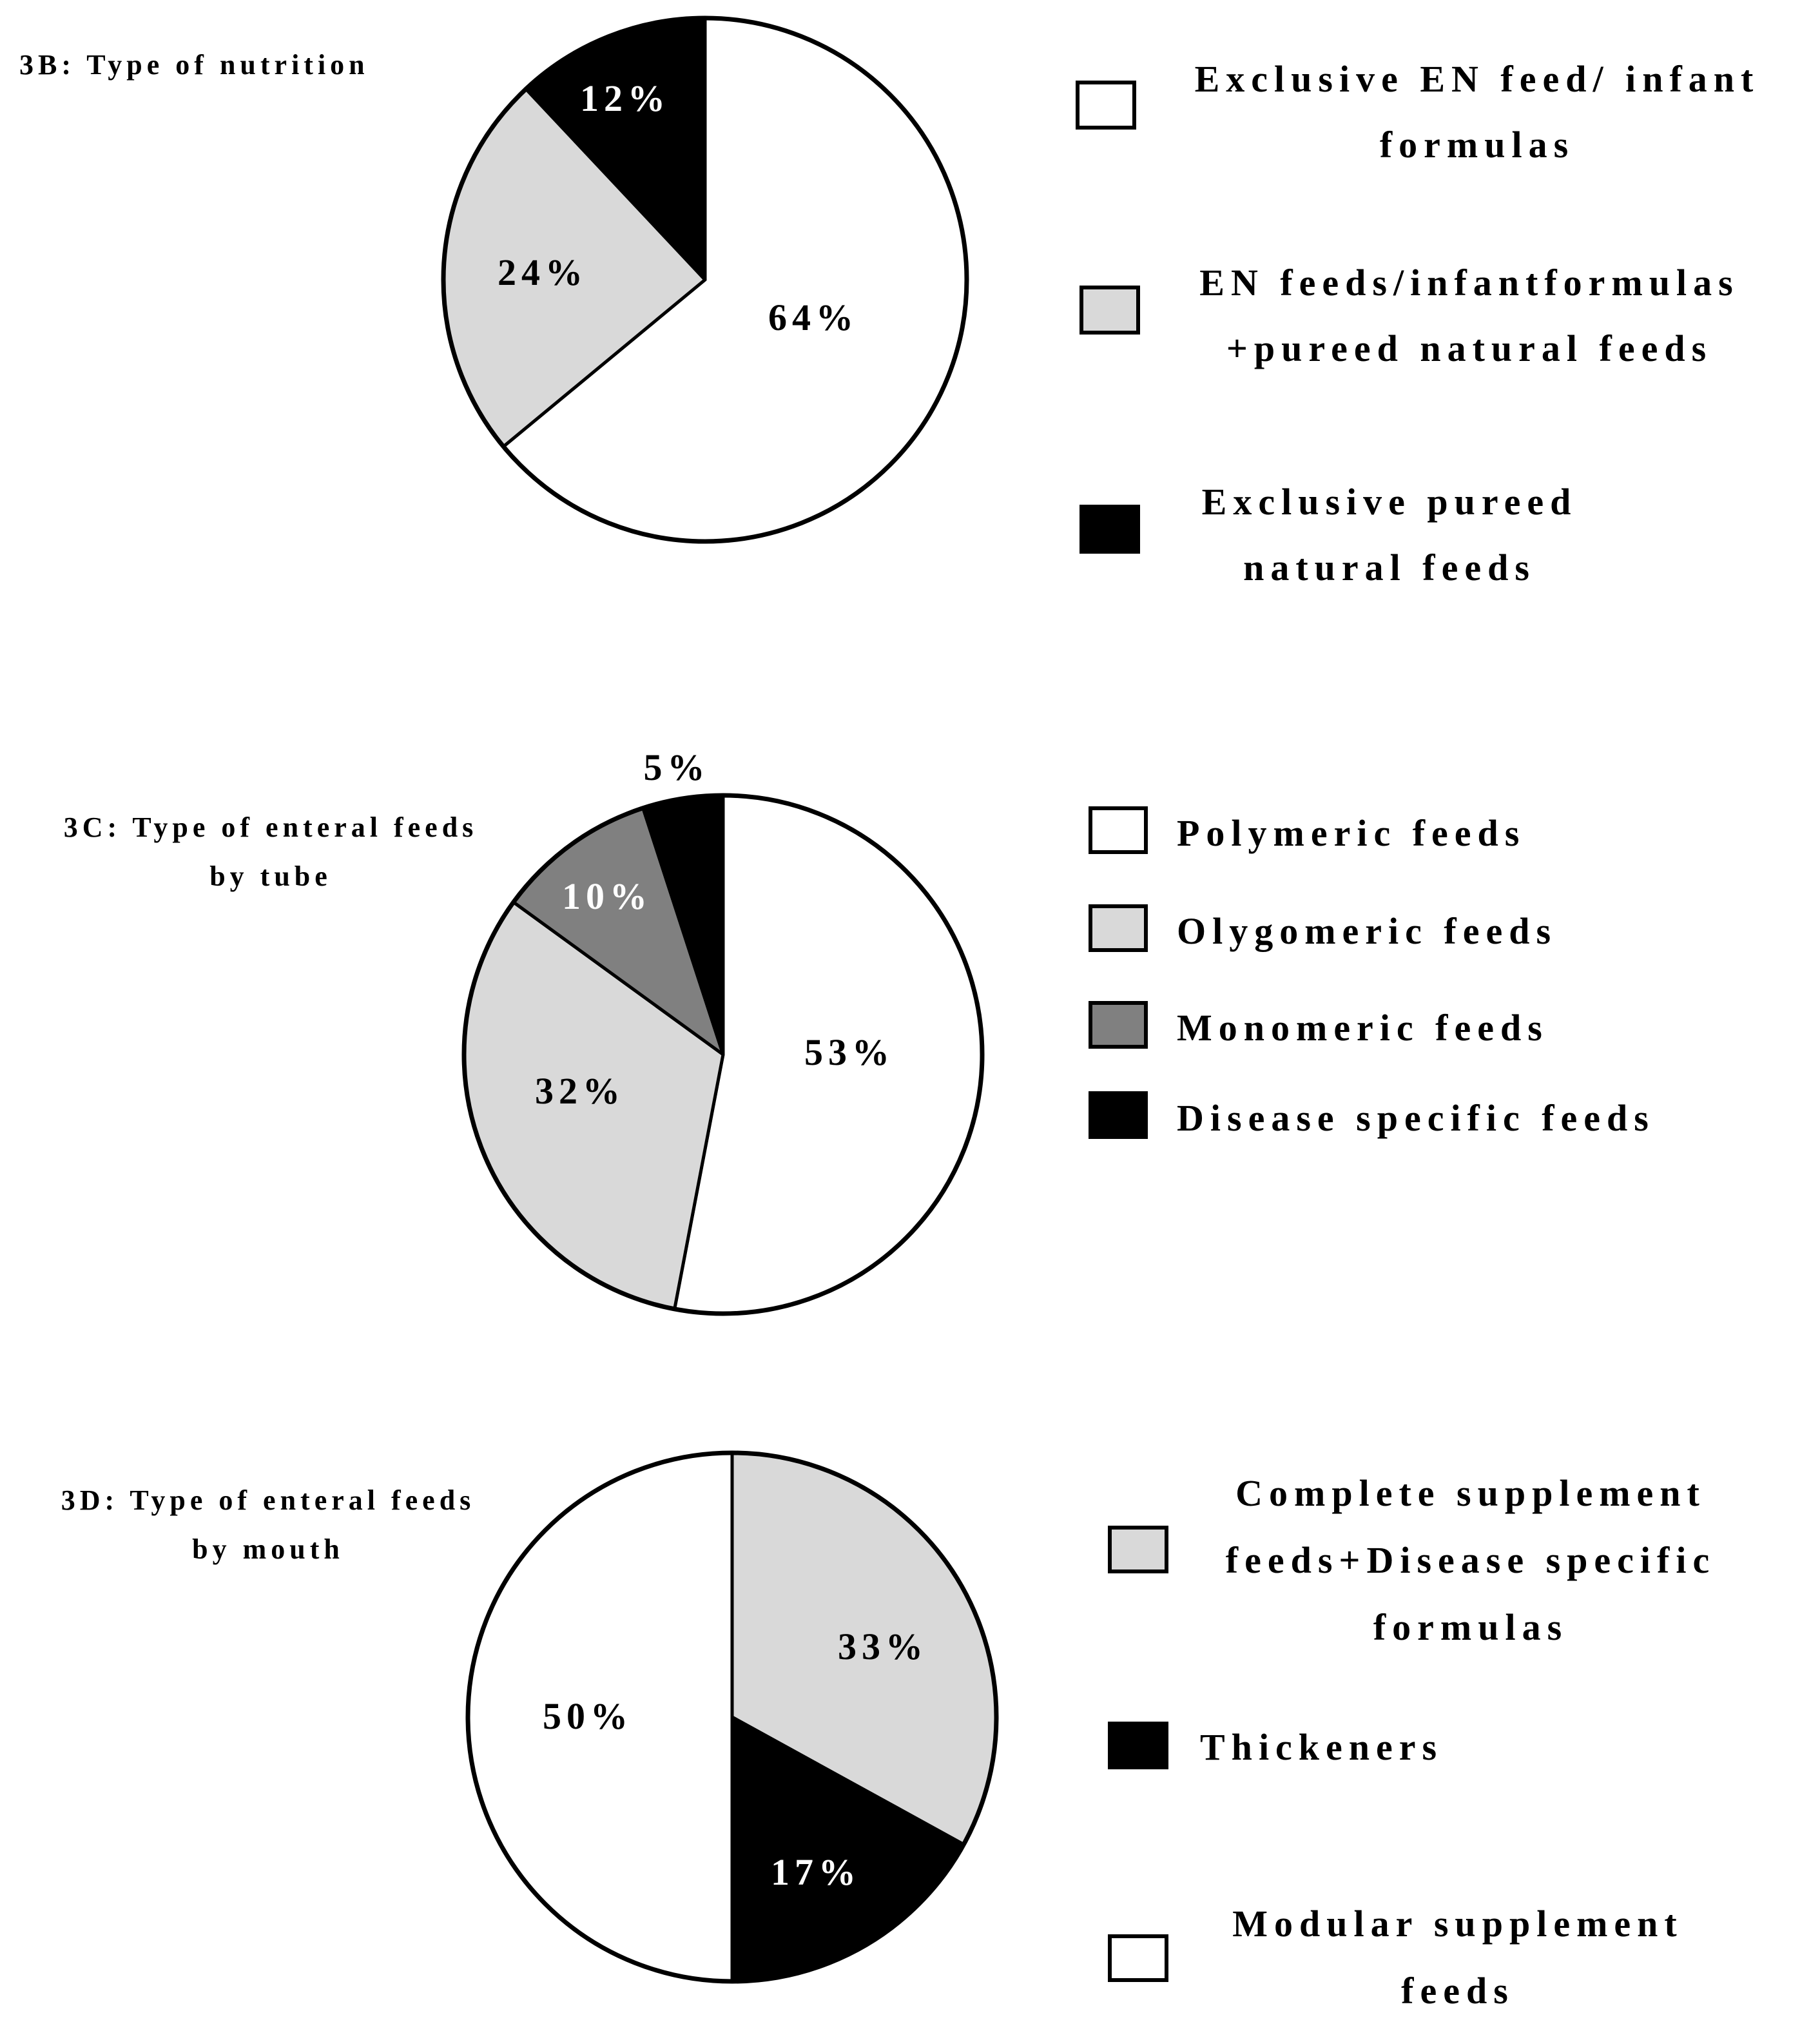  Describe the element at coordinates (1469, 348) in the screenshot. I see `legend-label-en-feeds-plus-pureed-line2: +pureed natural feeds` at that location.